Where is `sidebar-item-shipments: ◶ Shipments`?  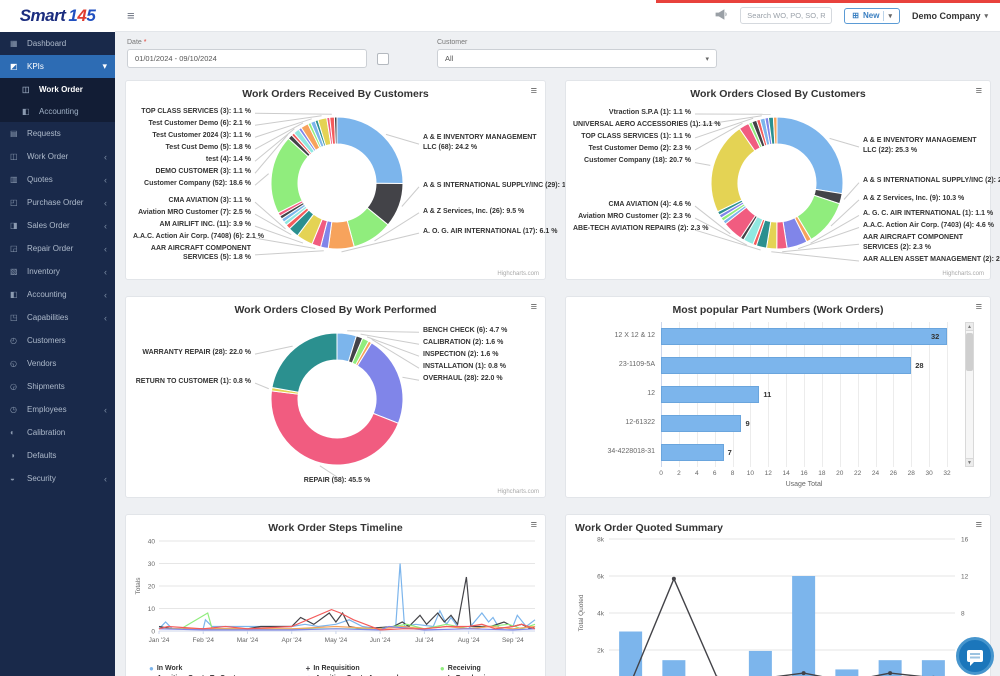 sidebar-item-shipments: ◶ Shipments is located at coordinates (57, 386).